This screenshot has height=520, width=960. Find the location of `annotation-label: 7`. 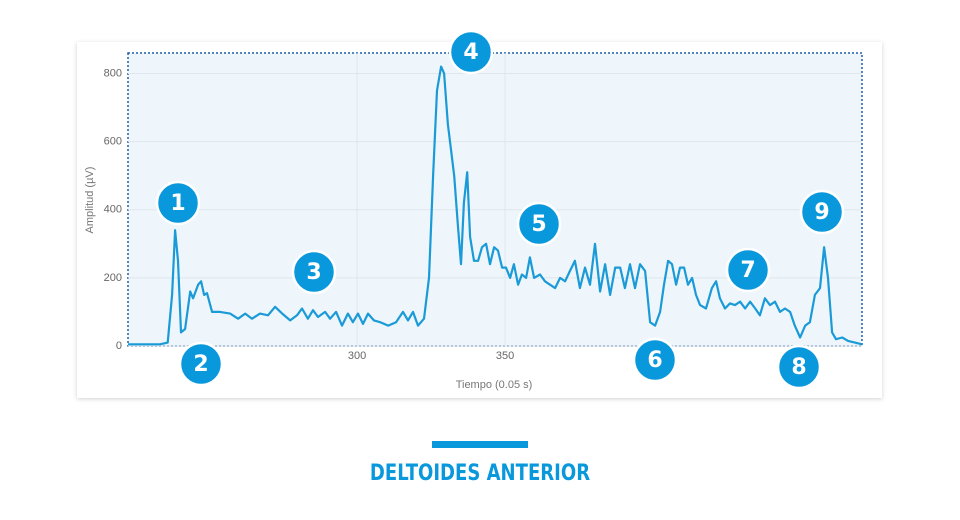

annotation-label: 7 is located at coordinates (747, 270).